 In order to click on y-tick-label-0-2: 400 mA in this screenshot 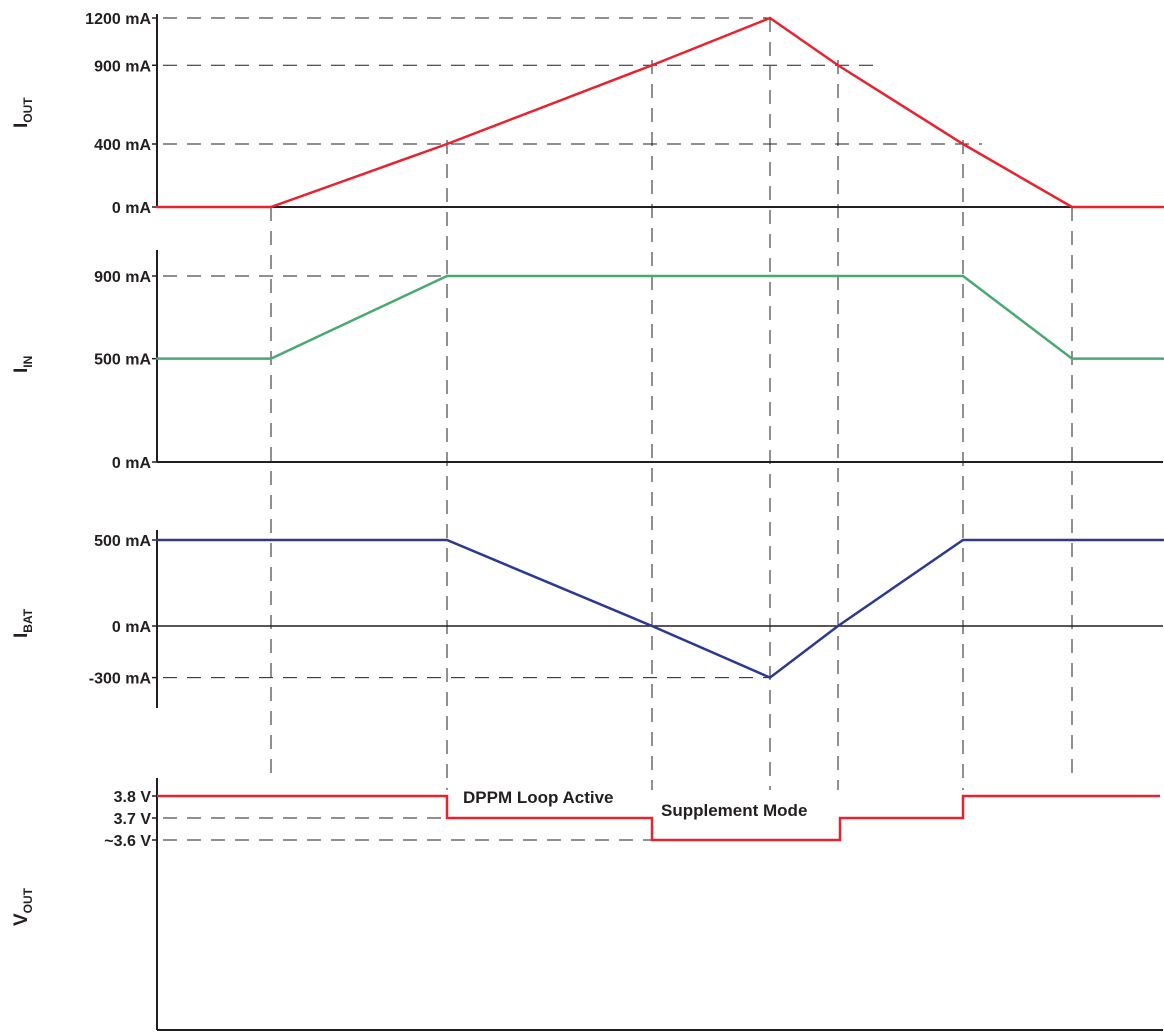, I will do `click(122, 145)`.